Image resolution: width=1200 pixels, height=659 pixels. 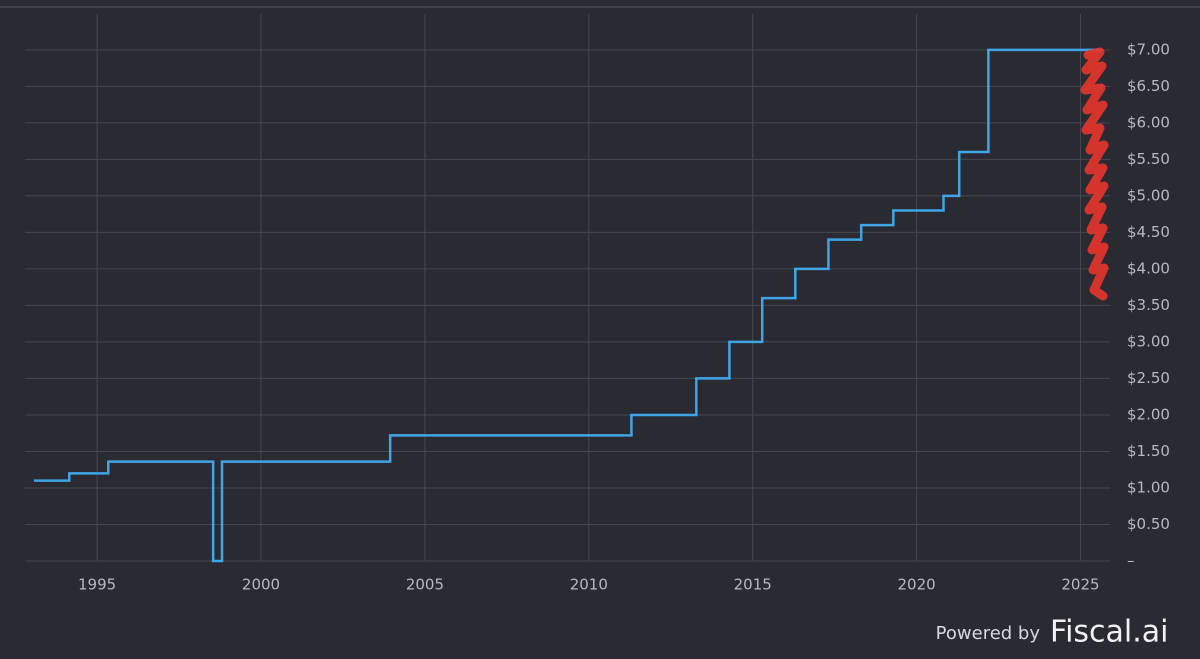 I want to click on y-tick-label: $0.50, so click(x=1148, y=524).